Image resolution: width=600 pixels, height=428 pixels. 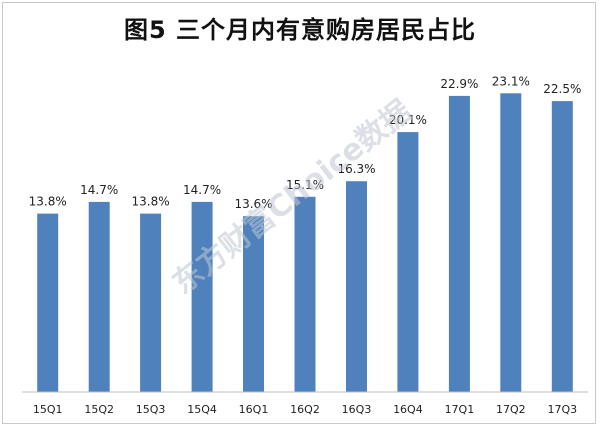 What do you see at coordinates (48, 202) in the screenshot?
I see `data-label-15Q1: 13.8%` at bounding box center [48, 202].